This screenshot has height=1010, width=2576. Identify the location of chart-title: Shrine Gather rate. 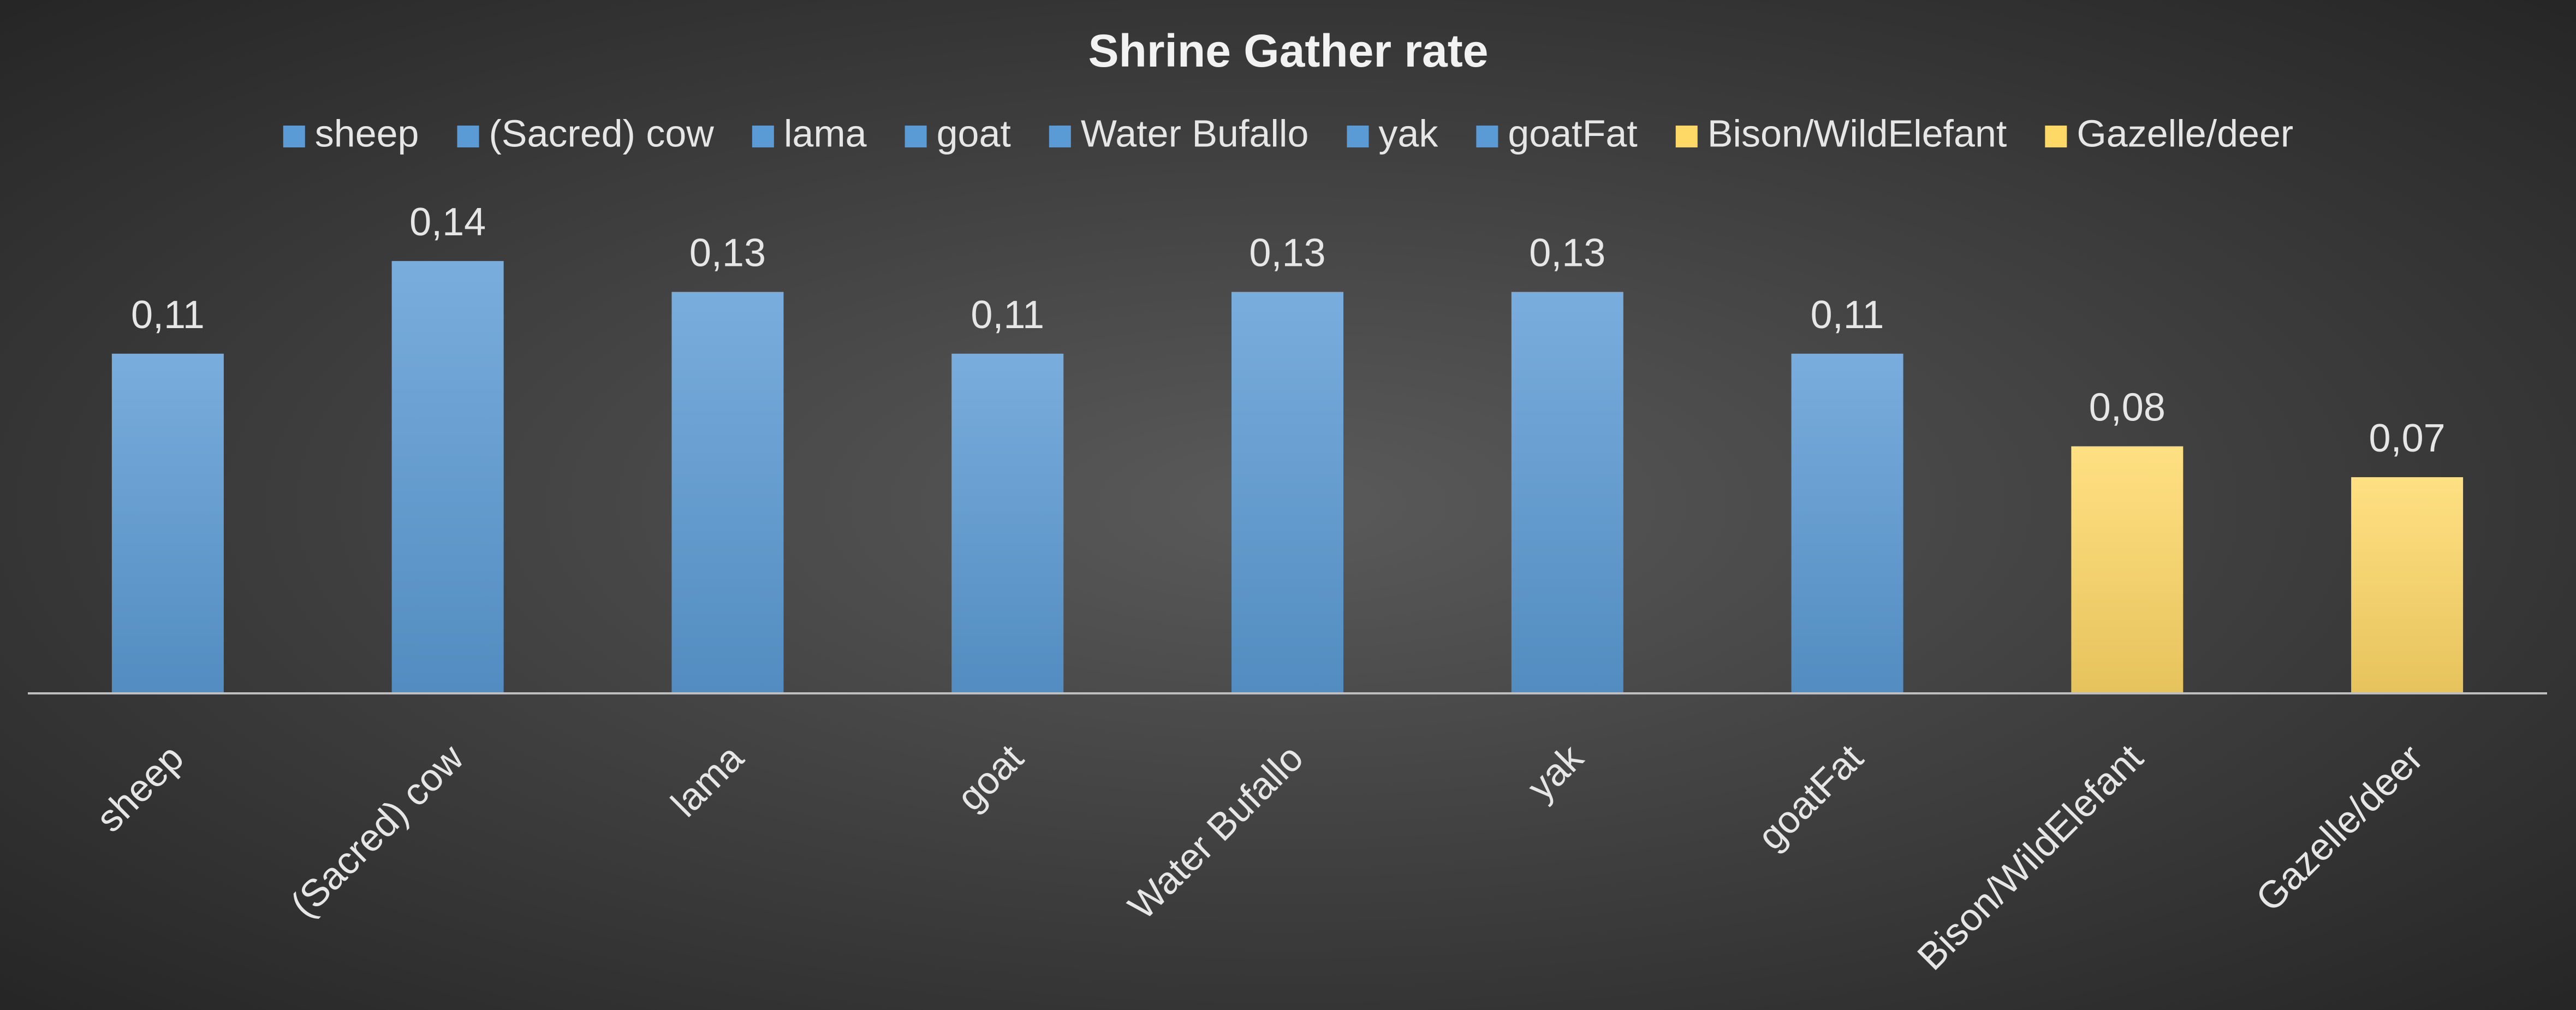
(1288, 50).